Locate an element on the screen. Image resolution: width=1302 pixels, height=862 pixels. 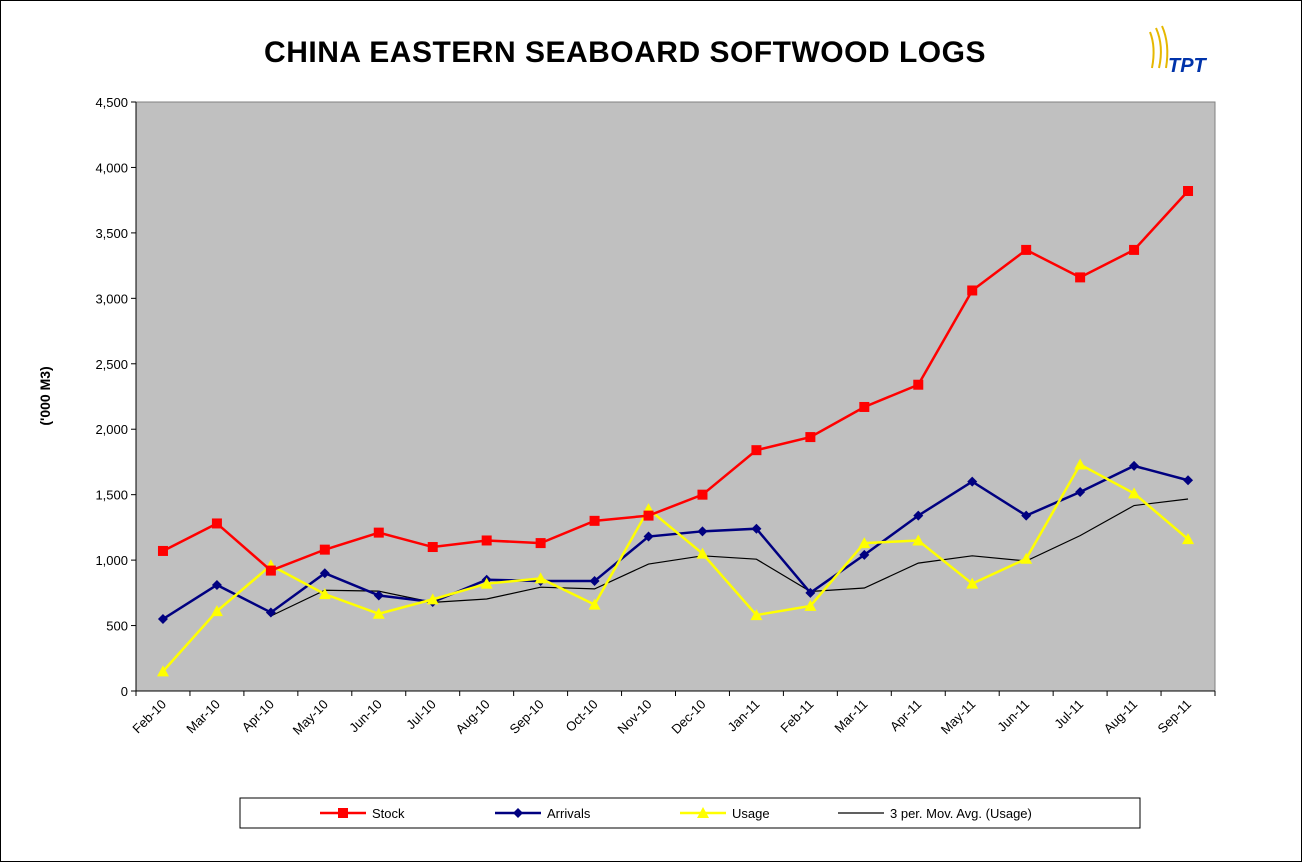
legend-label: Arrivals is located at coordinates (569, 813).